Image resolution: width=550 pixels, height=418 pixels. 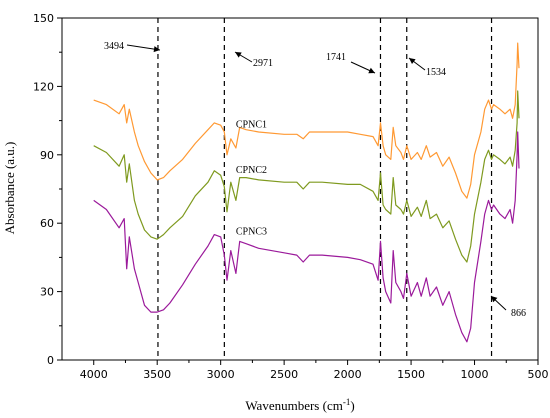 What do you see at coordinates (263, 63) in the screenshot?
I see `annotation-label: 2971` at bounding box center [263, 63].